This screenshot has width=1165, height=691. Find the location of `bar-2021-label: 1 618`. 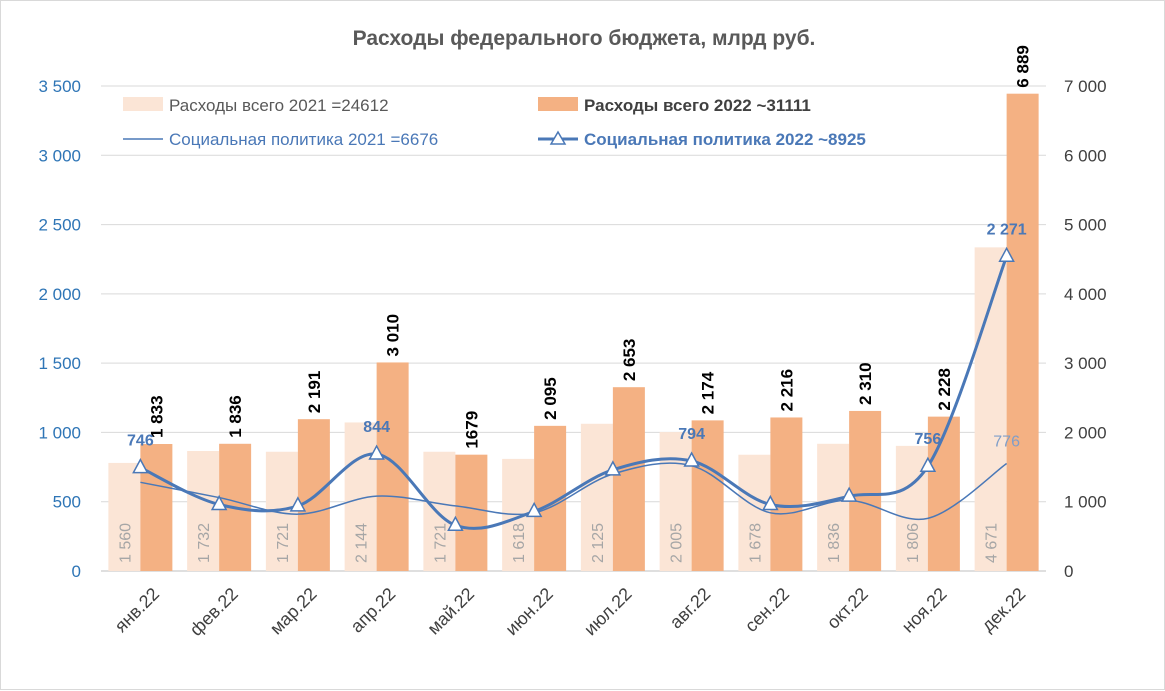

bar-2021-label: 1 618 is located at coordinates (519, 543).